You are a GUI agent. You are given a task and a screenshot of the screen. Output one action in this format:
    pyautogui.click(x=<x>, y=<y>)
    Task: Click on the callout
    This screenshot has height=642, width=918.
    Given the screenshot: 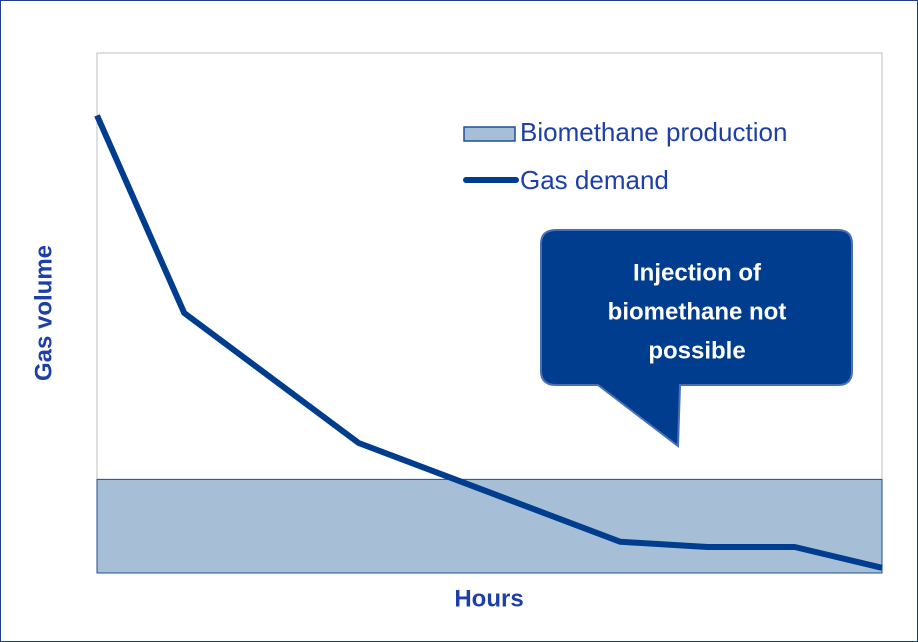 What is the action you would take?
    pyautogui.click(x=696, y=338)
    